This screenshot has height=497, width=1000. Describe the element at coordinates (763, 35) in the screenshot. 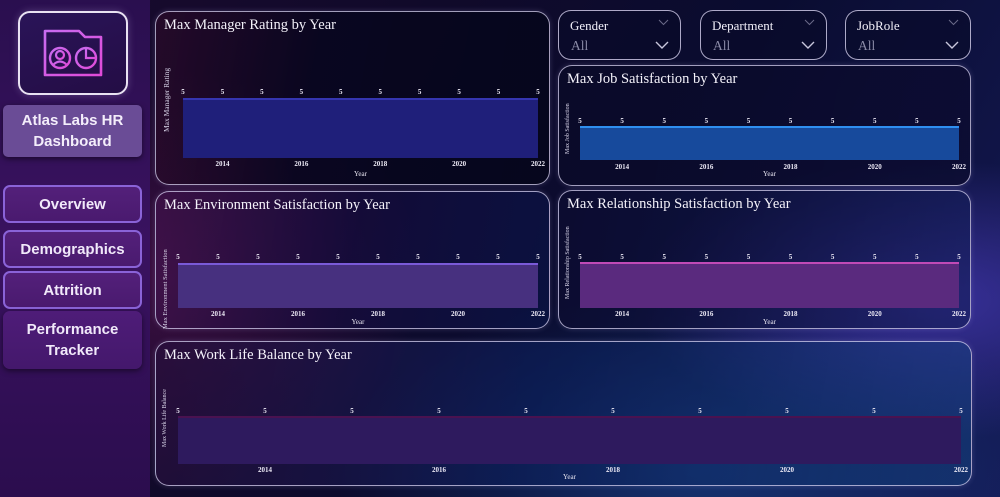

I see `department-filter: Department All` at that location.